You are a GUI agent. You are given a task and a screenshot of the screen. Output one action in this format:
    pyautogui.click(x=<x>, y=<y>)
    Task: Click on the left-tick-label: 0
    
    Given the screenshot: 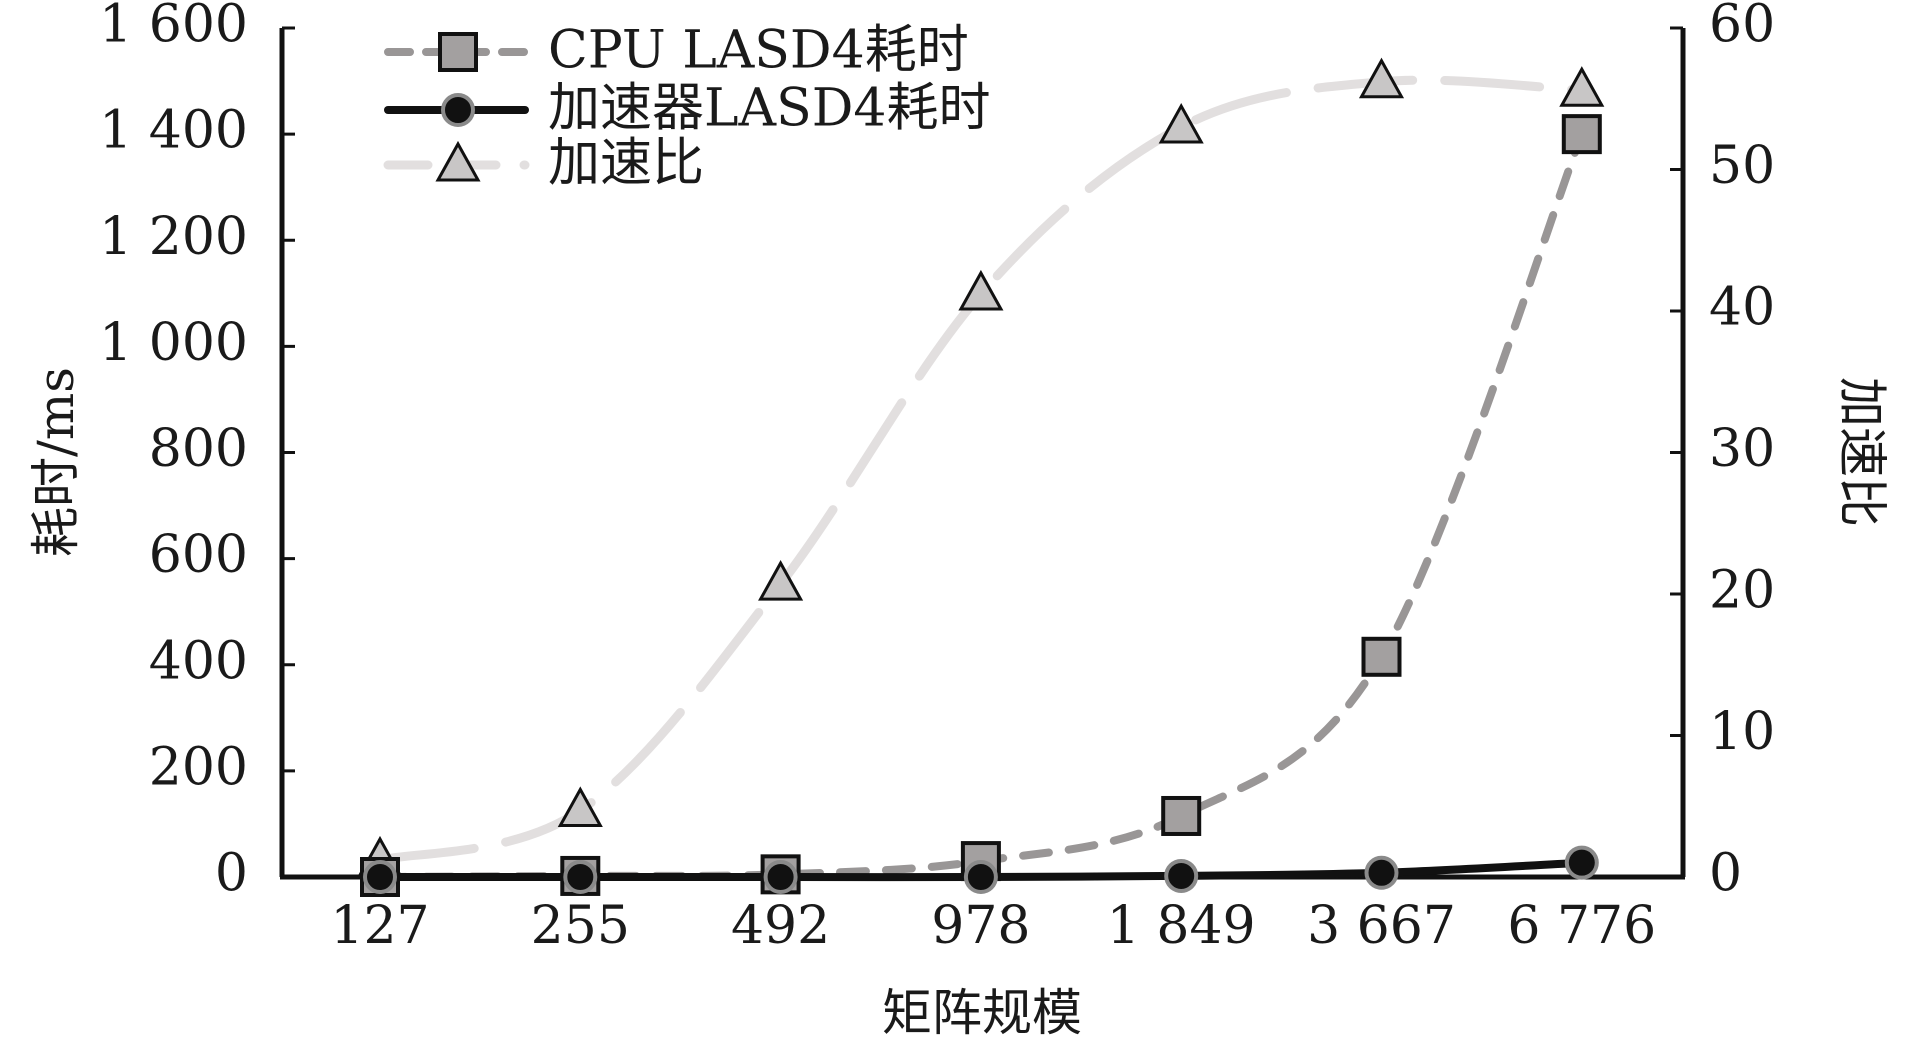 What is the action you would take?
    pyautogui.click(x=231, y=874)
    